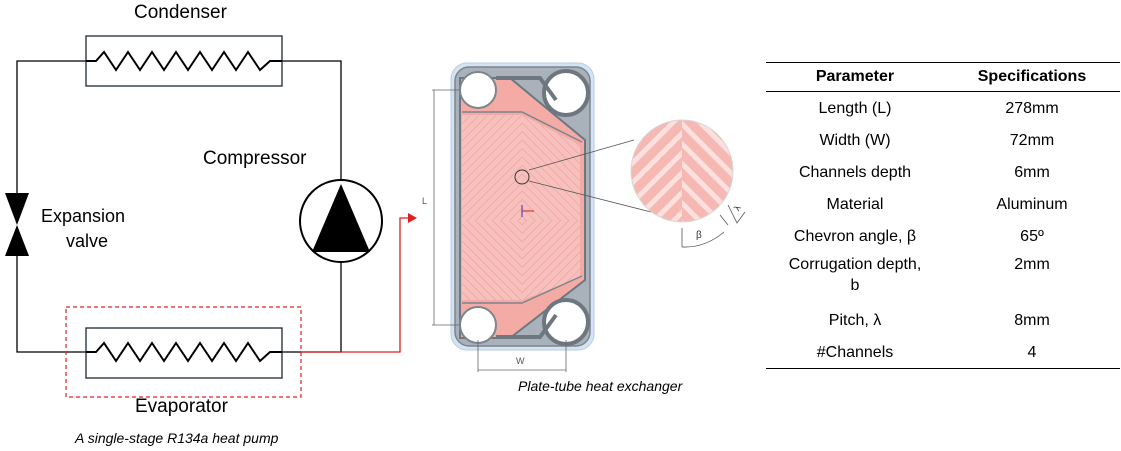 The height and width of the screenshot is (451, 1121). Describe the element at coordinates (855, 204) in the screenshot. I see `param-cell: Material` at that location.